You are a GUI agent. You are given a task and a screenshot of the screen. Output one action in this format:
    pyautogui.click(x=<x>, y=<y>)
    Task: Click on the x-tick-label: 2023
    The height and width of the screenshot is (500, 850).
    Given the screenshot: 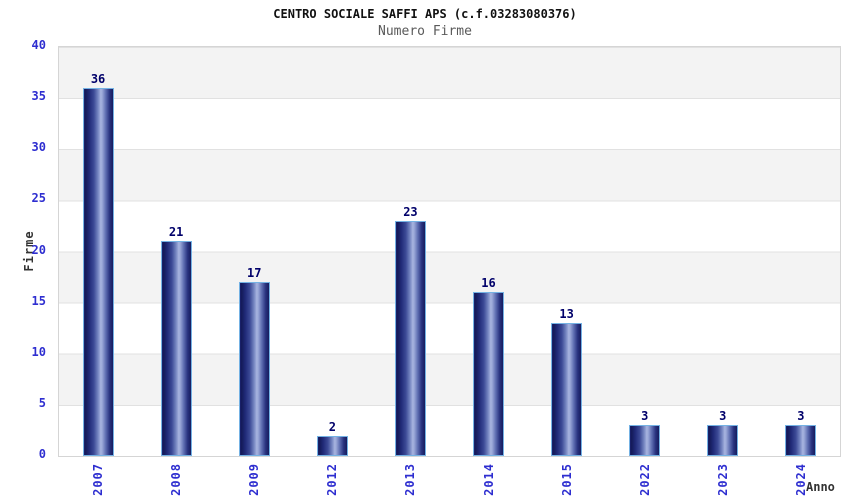 What is the action you would take?
    pyautogui.click(x=722, y=479)
    